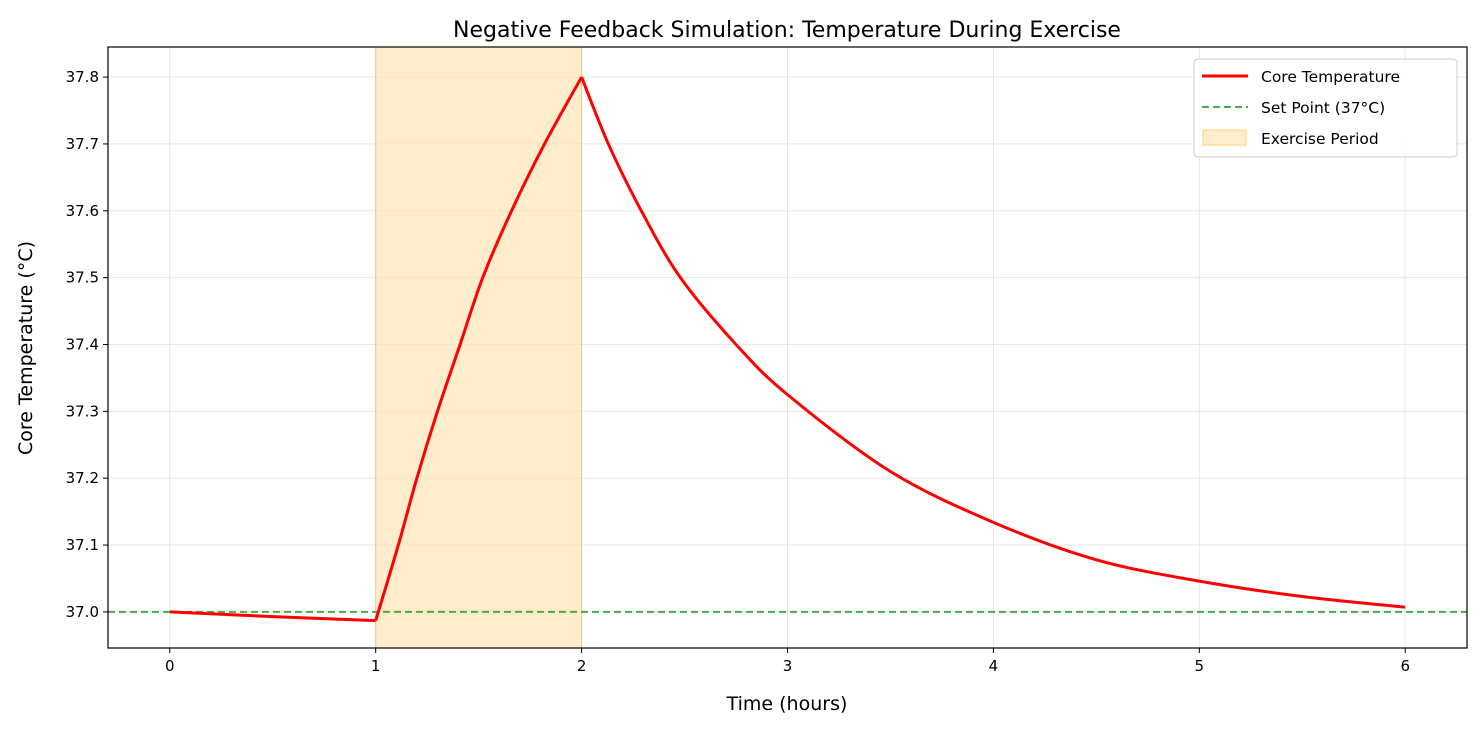 This screenshot has height=730, width=1482. Describe the element at coordinates (1320, 139) in the screenshot. I see `legend-label-exercise-period: Exercise Period` at that location.